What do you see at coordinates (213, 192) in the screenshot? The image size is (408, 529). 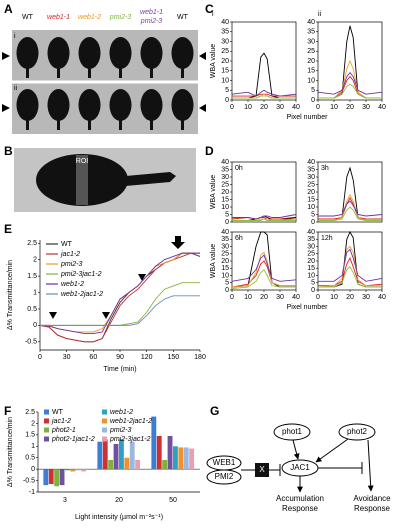 I see `y-axis-label: WBA value` at bounding box center [213, 192].